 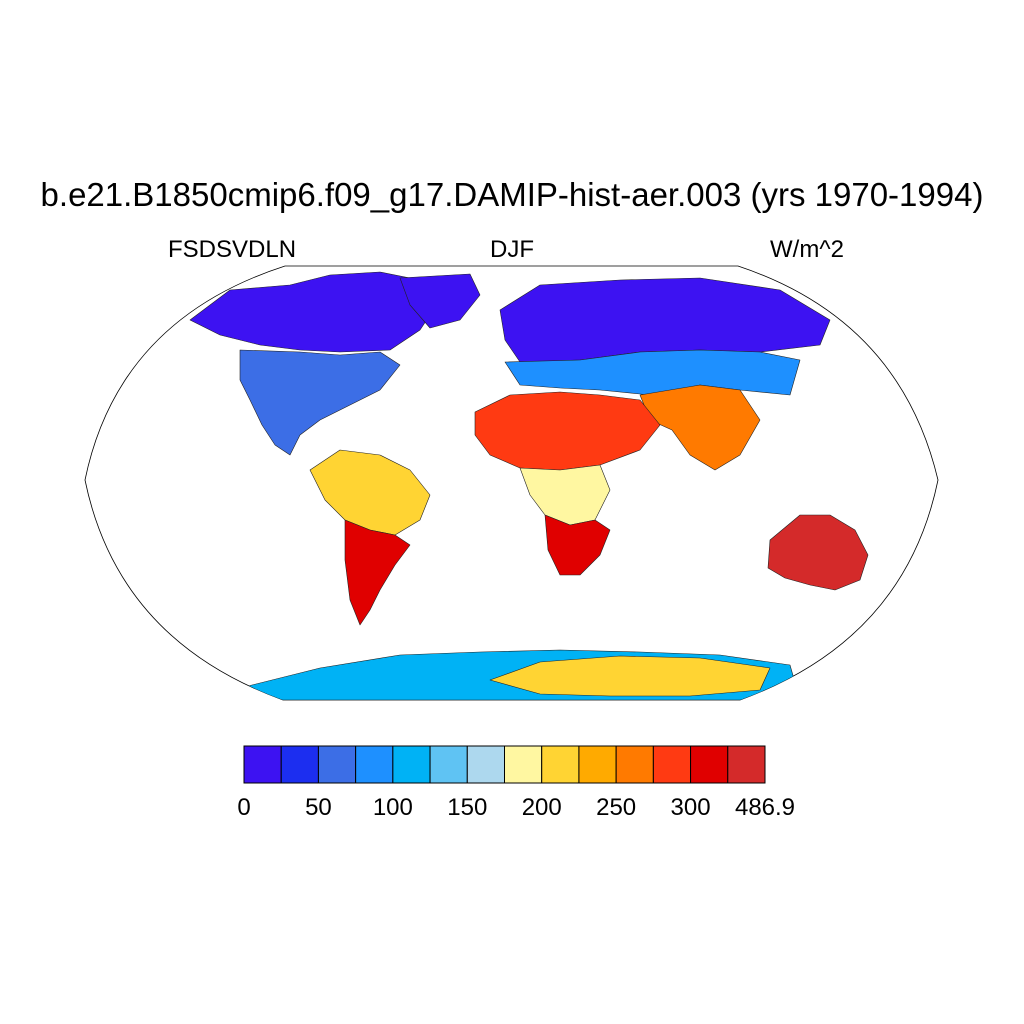 I want to click on colorbar-tick-label: 486.9, so click(x=765, y=807).